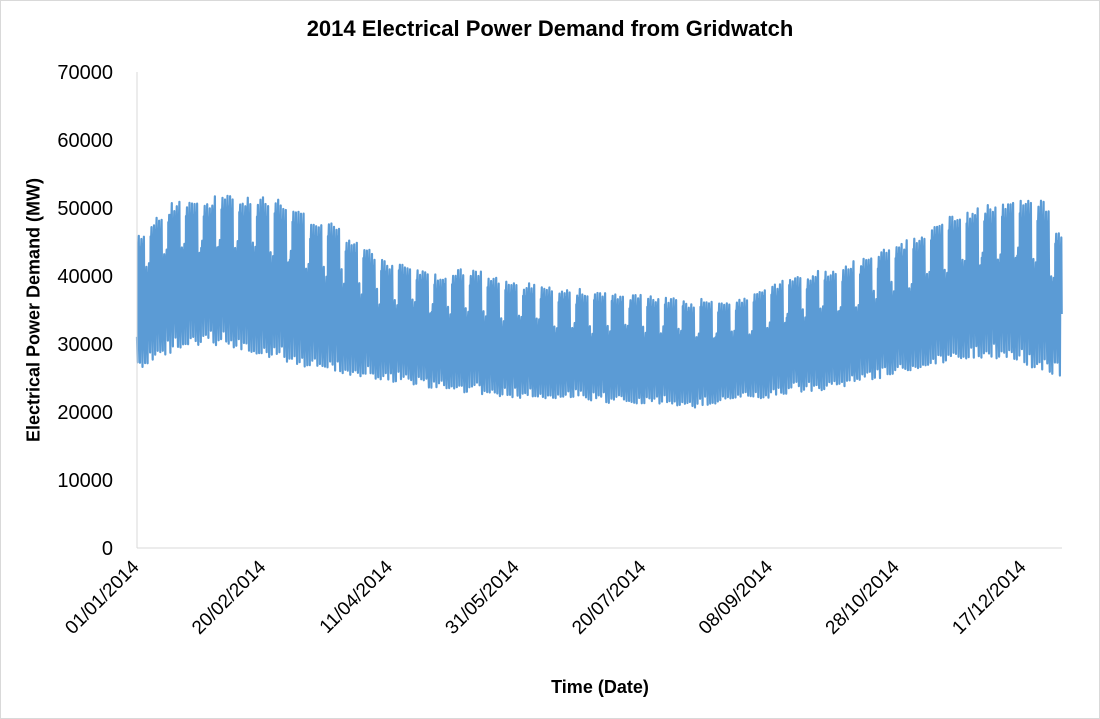  I want to click on x-tick-label: 31/05/2014, so click(483, 597).